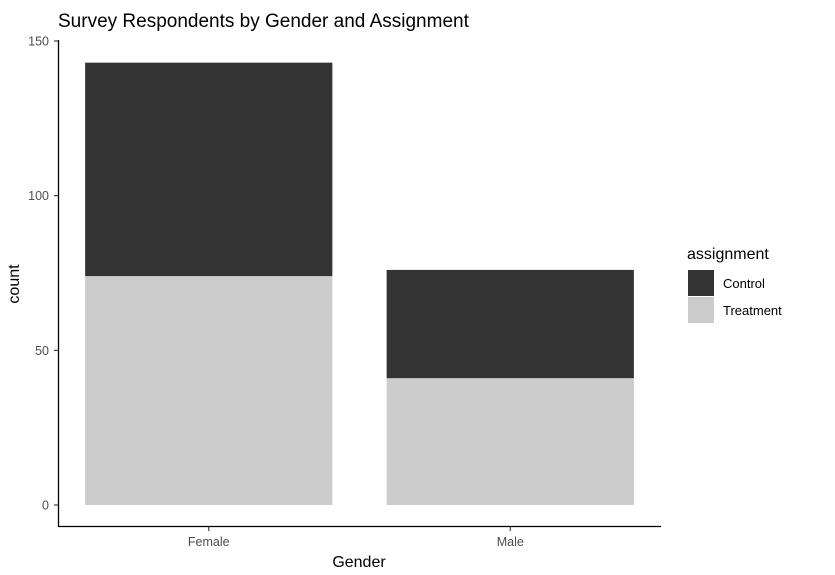  Describe the element at coordinates (744, 283) in the screenshot. I see `legend-label-control: Control` at that location.